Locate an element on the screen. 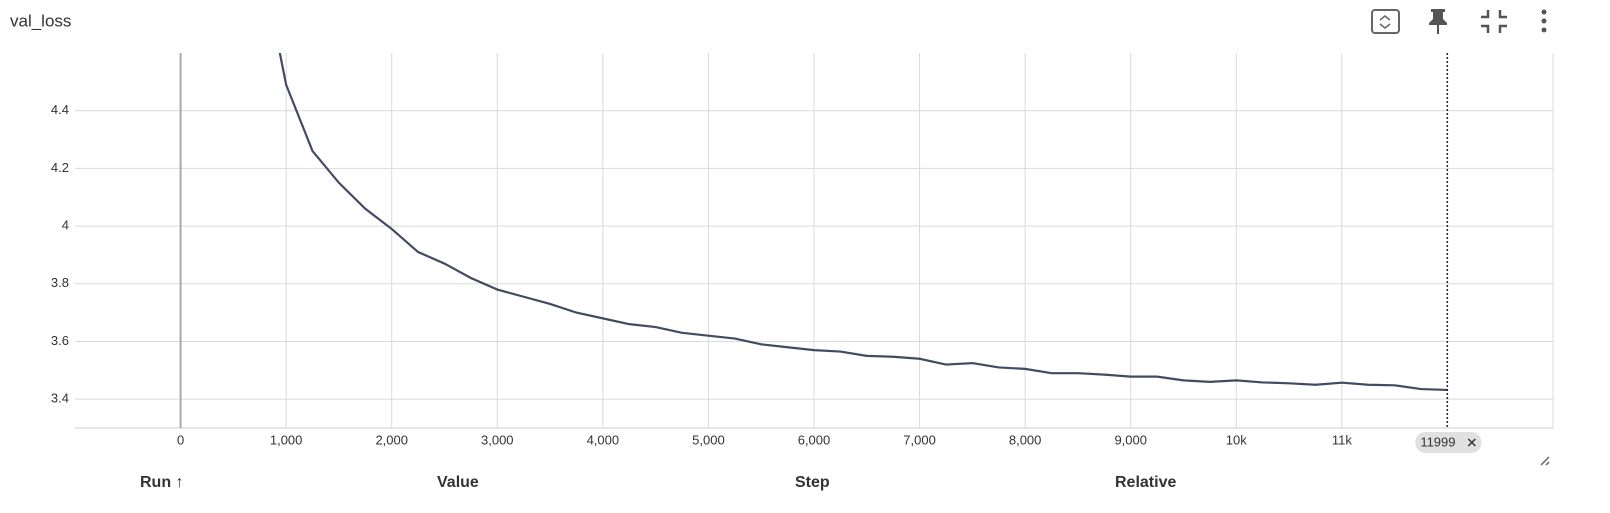 The width and height of the screenshot is (1610, 513). cursor-remove-icon is located at coordinates (1471, 442).